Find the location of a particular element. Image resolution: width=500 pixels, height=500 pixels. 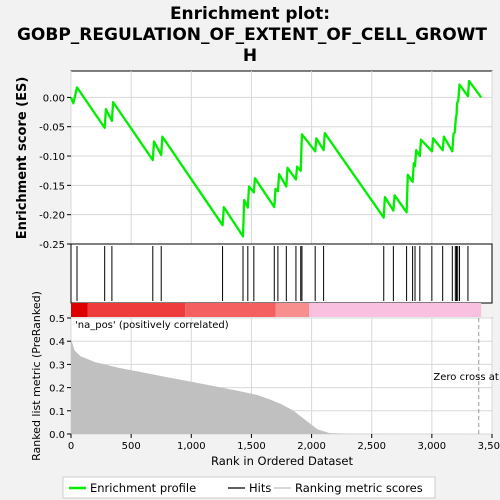

metric-x-ticks: 0 500 1,000 1,500 2,000 2,500 3,000 3,500 is located at coordinates (284, 443).